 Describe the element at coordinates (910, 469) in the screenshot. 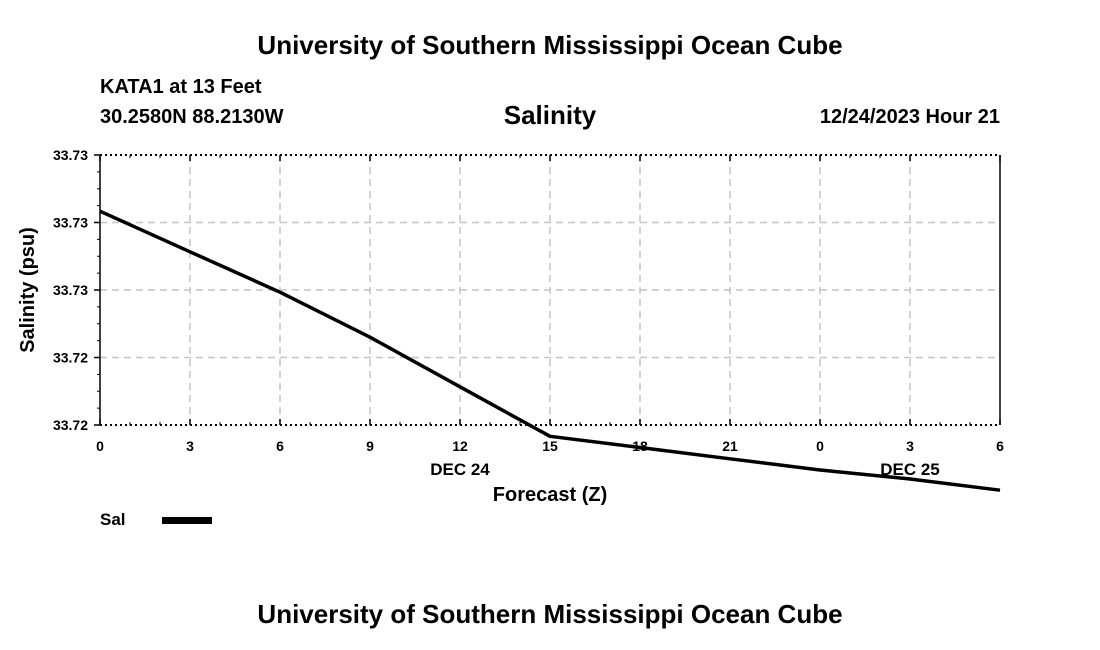

I see `x-date-label: DEC 25` at that location.